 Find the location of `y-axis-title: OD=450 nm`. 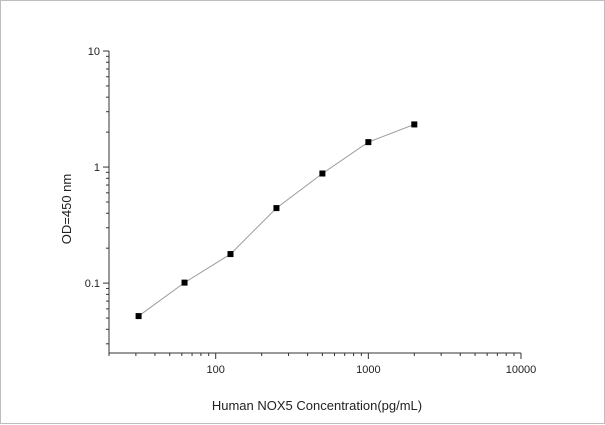

y-axis-title: OD=450 nm is located at coordinates (66, 209).